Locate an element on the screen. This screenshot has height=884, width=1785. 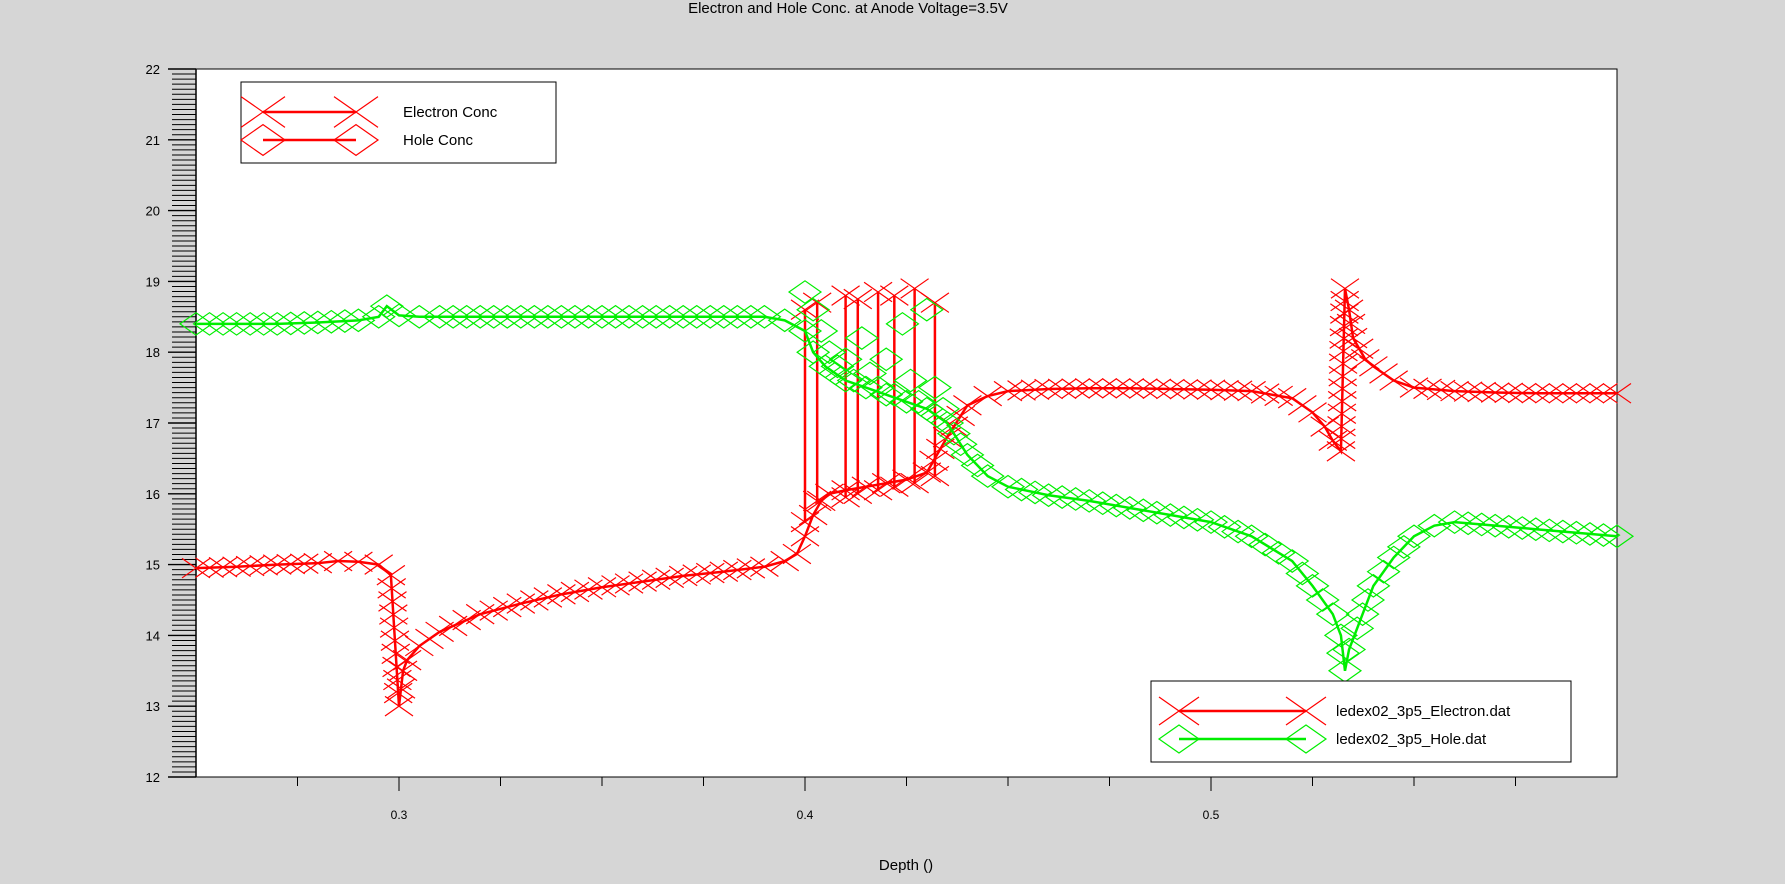
legend-label: Hole Conc is located at coordinates (438, 140).